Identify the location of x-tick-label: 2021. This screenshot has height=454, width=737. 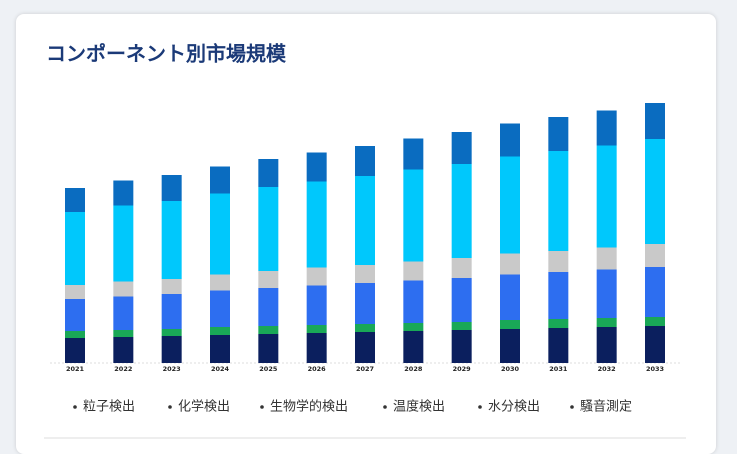
(75, 369).